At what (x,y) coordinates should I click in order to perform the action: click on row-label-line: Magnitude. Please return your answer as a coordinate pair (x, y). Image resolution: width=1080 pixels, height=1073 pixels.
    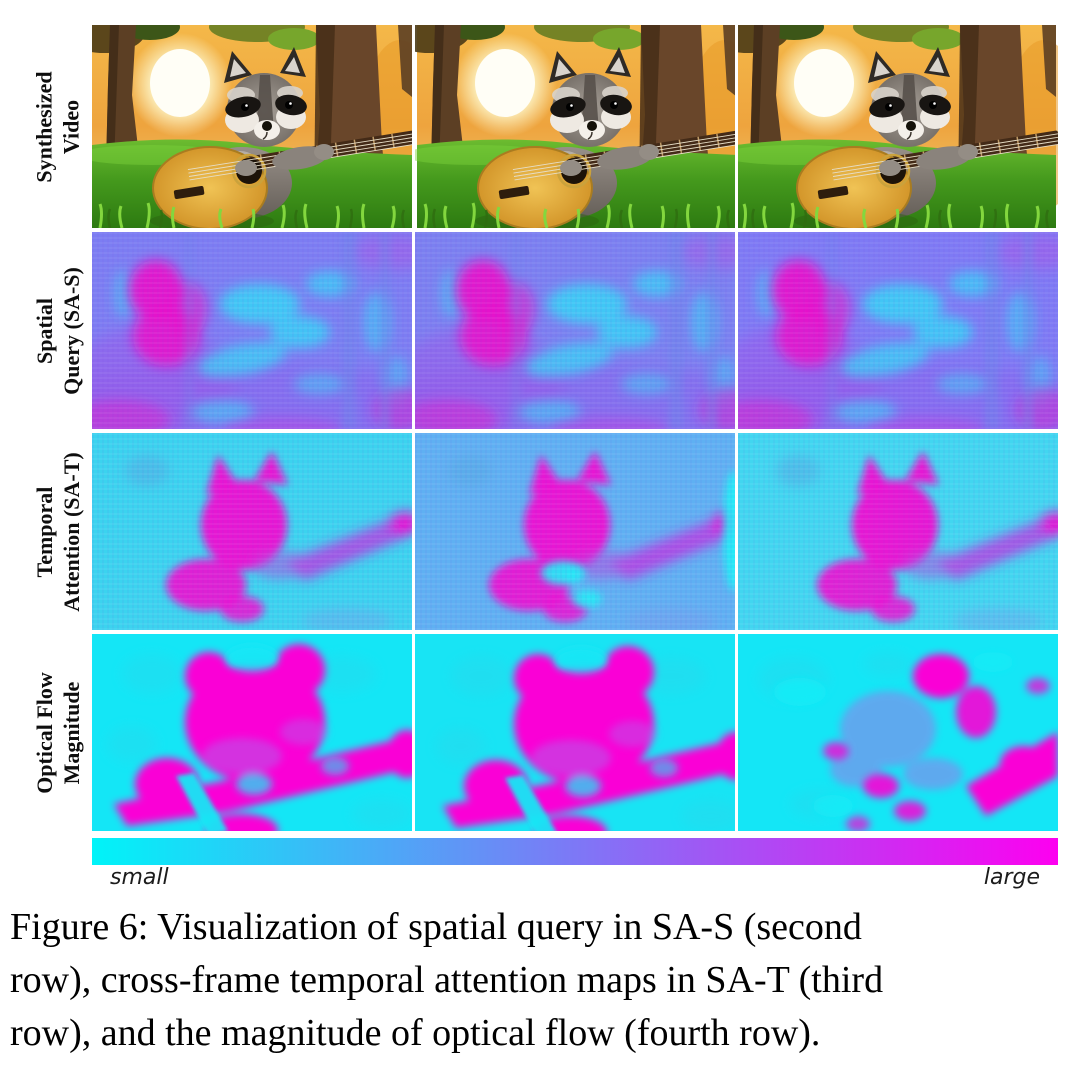
    Looking at the image, I should click on (72, 732).